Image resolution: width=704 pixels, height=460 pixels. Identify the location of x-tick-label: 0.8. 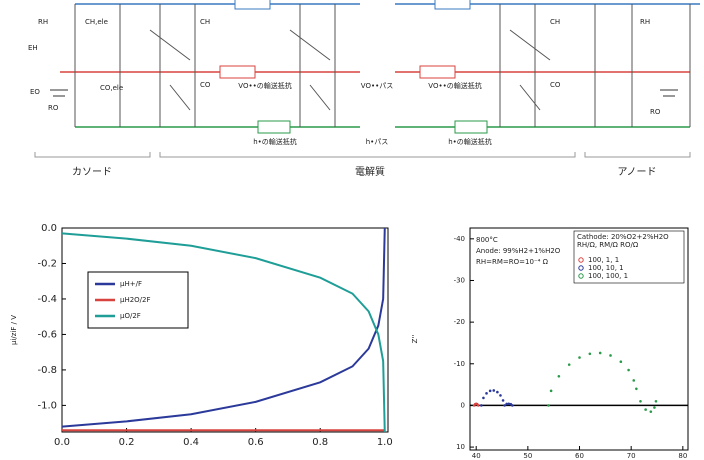
(320, 442).